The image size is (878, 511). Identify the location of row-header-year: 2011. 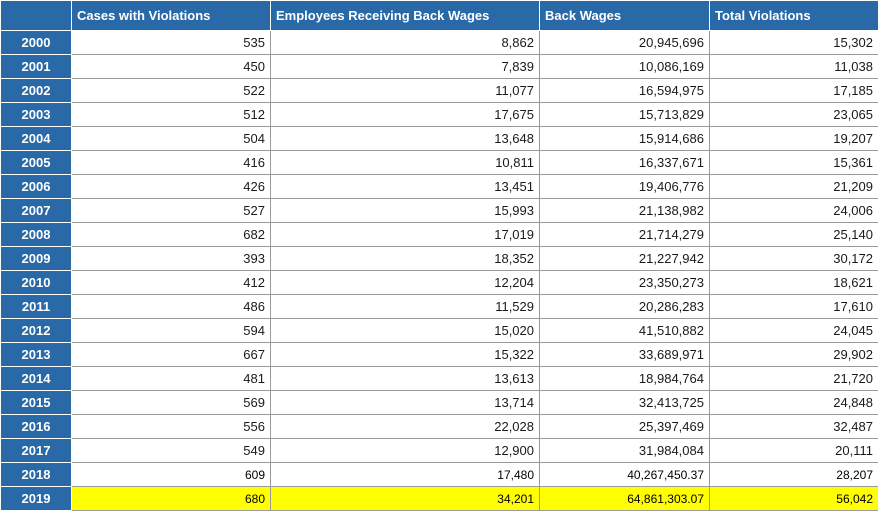
(36, 307).